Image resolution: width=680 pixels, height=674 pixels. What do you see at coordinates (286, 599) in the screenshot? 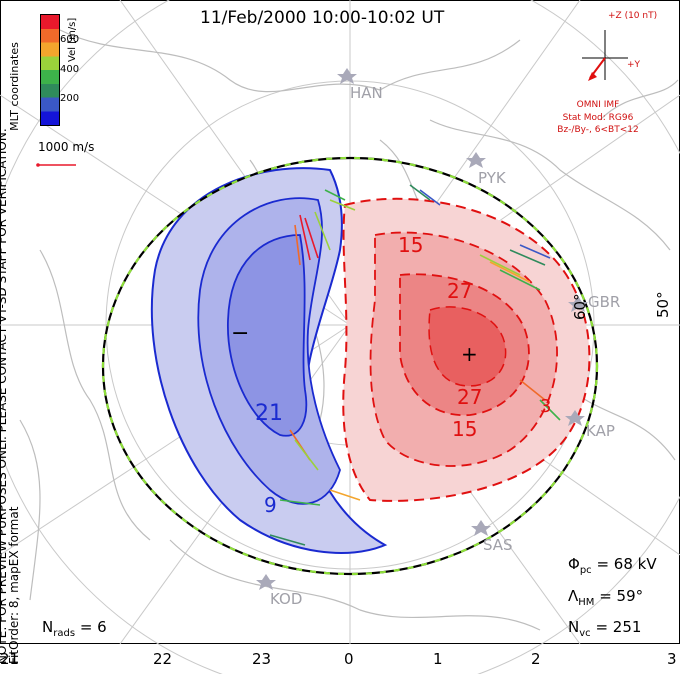
I see `station-label-kod: KOD` at bounding box center [286, 599].